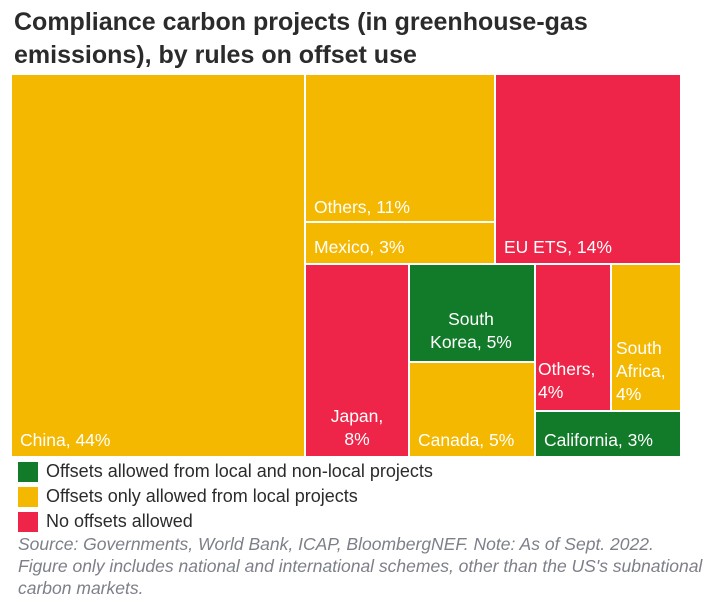  Describe the element at coordinates (28, 497) in the screenshot. I see `legend-swatch-yellow` at that location.